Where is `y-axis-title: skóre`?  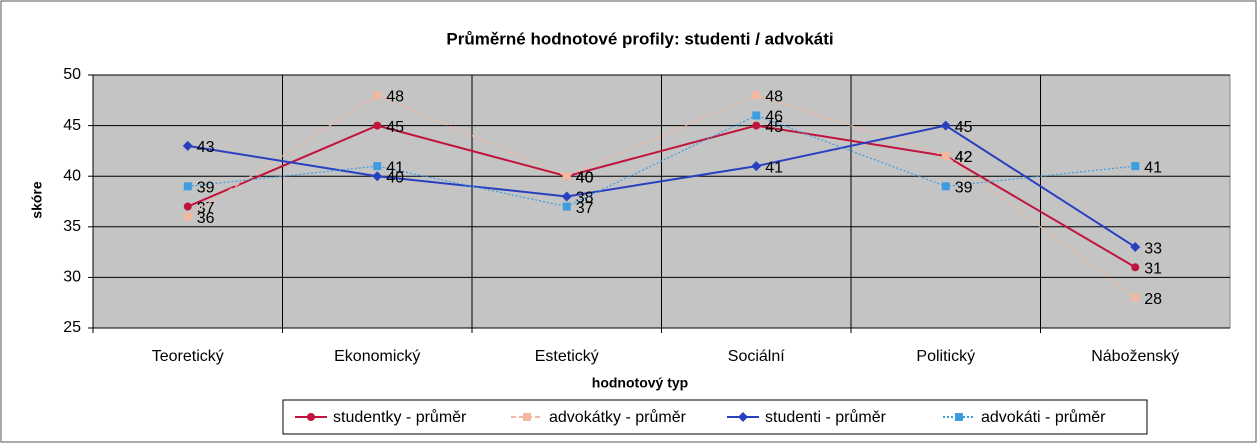 y-axis-title: skóre is located at coordinates (37, 200).